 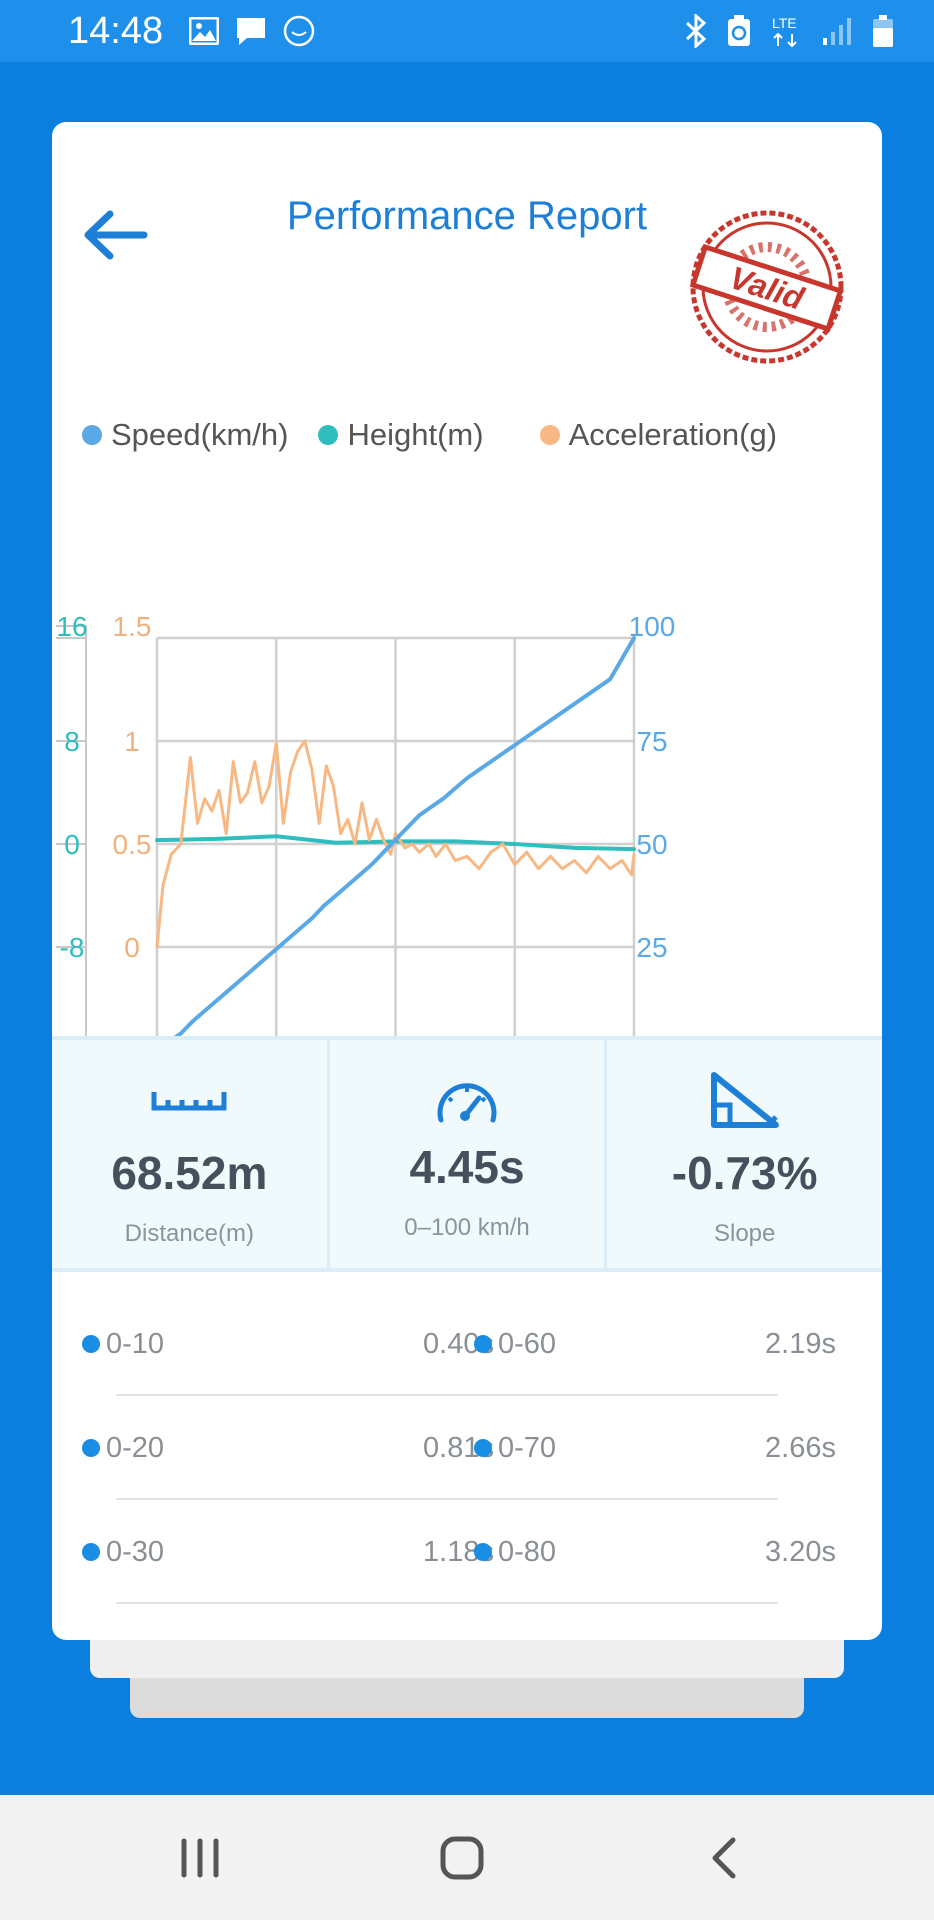 What do you see at coordinates (72, 741) in the screenshot?
I see `tick-label-height: 8` at bounding box center [72, 741].